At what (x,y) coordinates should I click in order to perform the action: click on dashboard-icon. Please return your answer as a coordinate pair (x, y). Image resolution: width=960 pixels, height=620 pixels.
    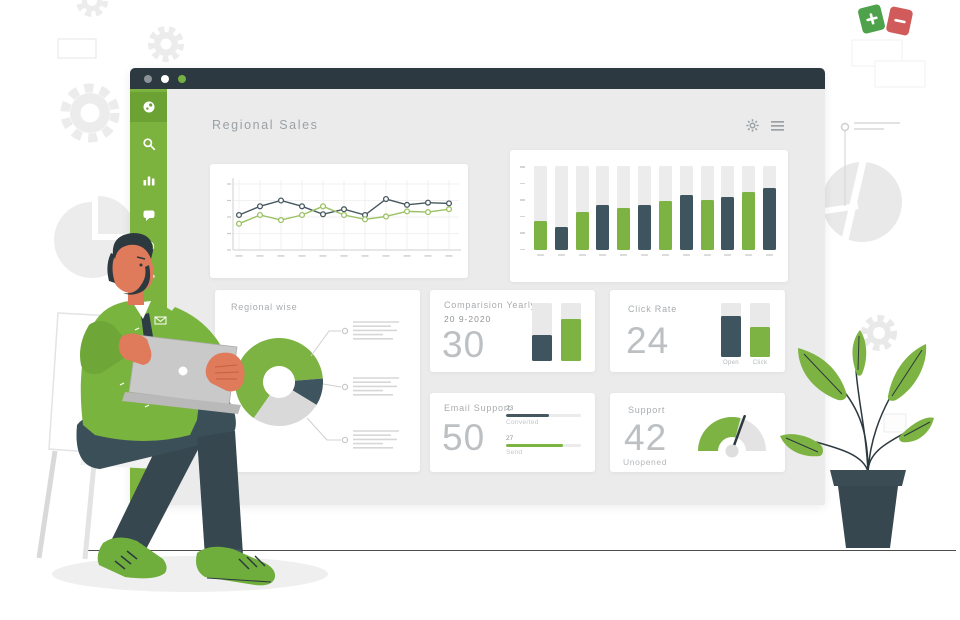
    Looking at the image, I should click on (148, 107).